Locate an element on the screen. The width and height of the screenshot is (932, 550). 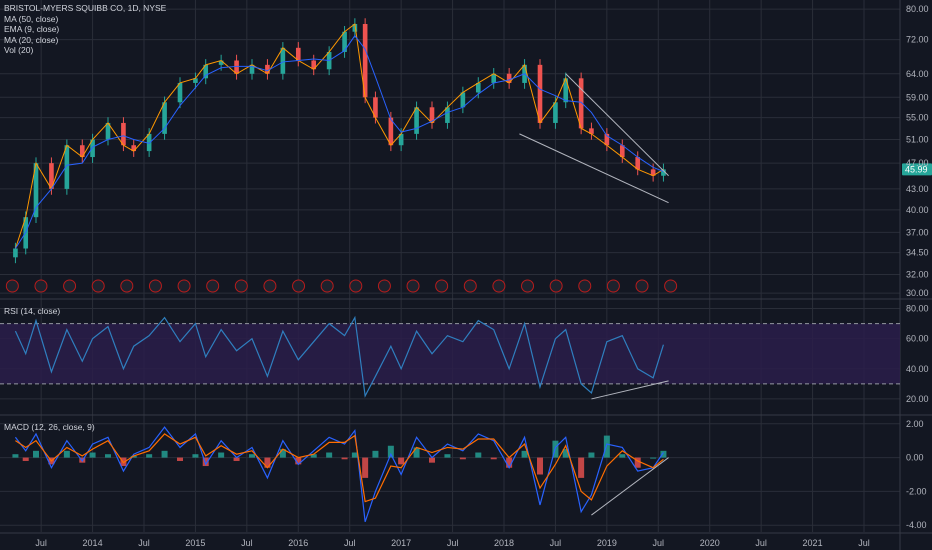
macd-title: MACD (12, 26, close, 9) is located at coordinates (49, 427).